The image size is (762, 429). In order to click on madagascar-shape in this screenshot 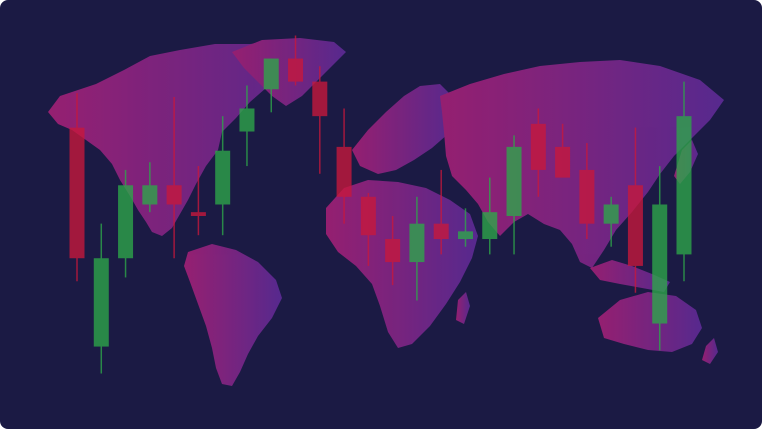, I will do `click(463, 308)`.